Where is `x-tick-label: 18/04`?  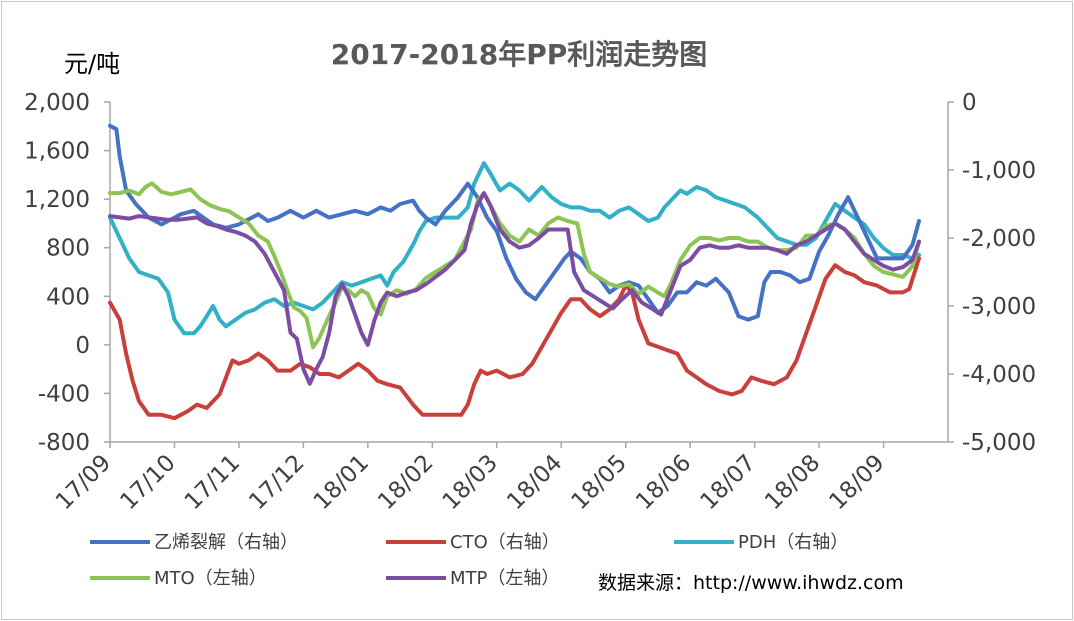
x-tick-label: 18/04 is located at coordinates (534, 482).